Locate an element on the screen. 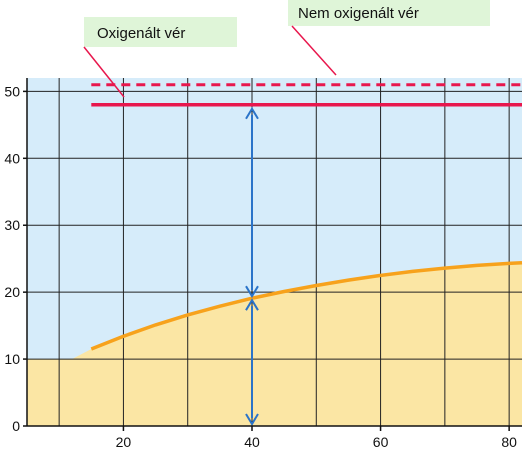  y-tick-label: 30 is located at coordinates (12, 225).